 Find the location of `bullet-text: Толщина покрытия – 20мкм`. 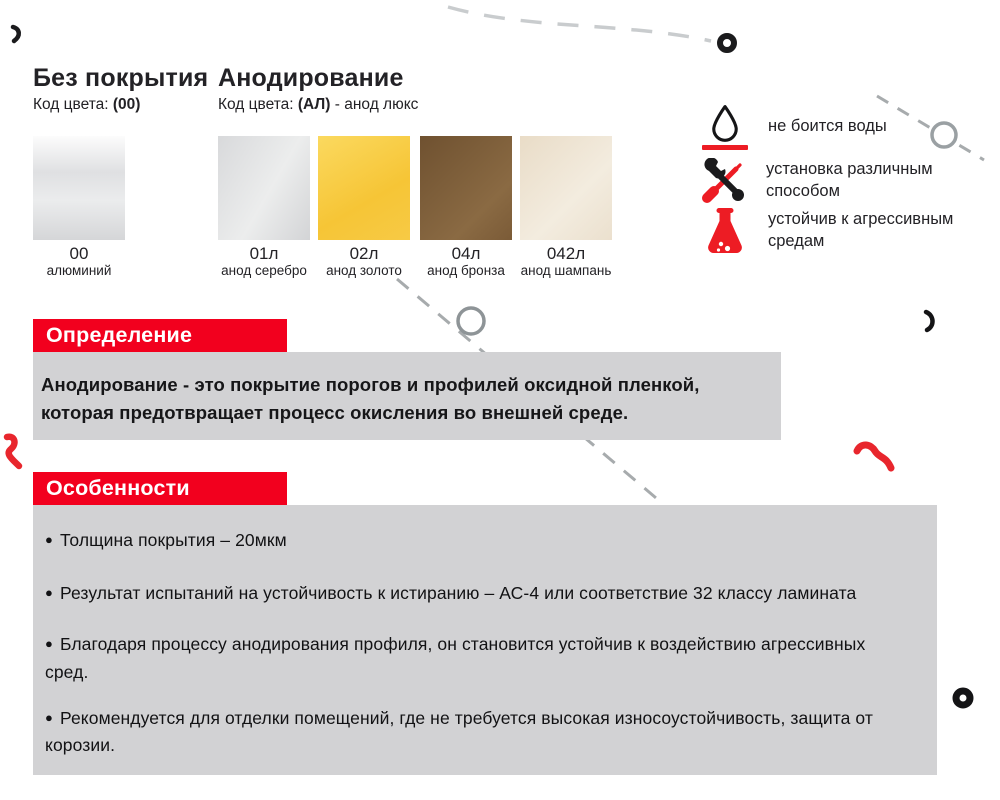

bullet-text: Толщина покрытия – 20мкм is located at coordinates (173, 540).